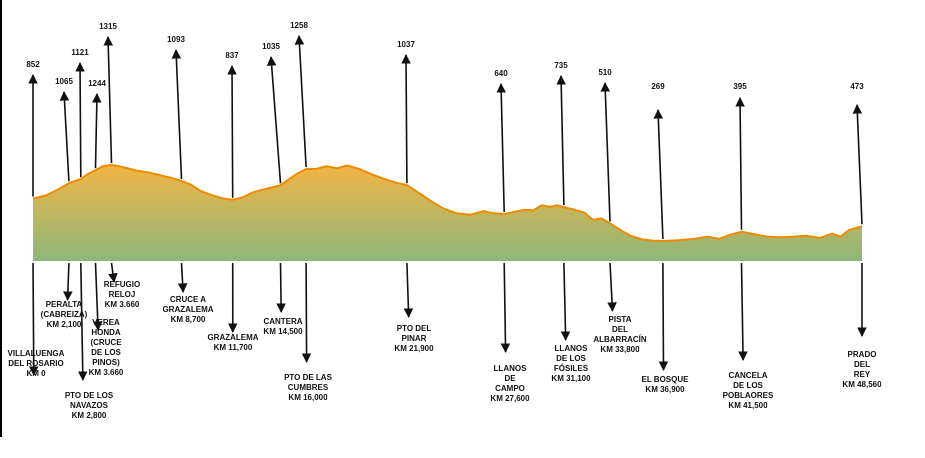 The image size is (925, 458). I want to click on waypoint-label-line: ALBARRACÍN, so click(620, 339).